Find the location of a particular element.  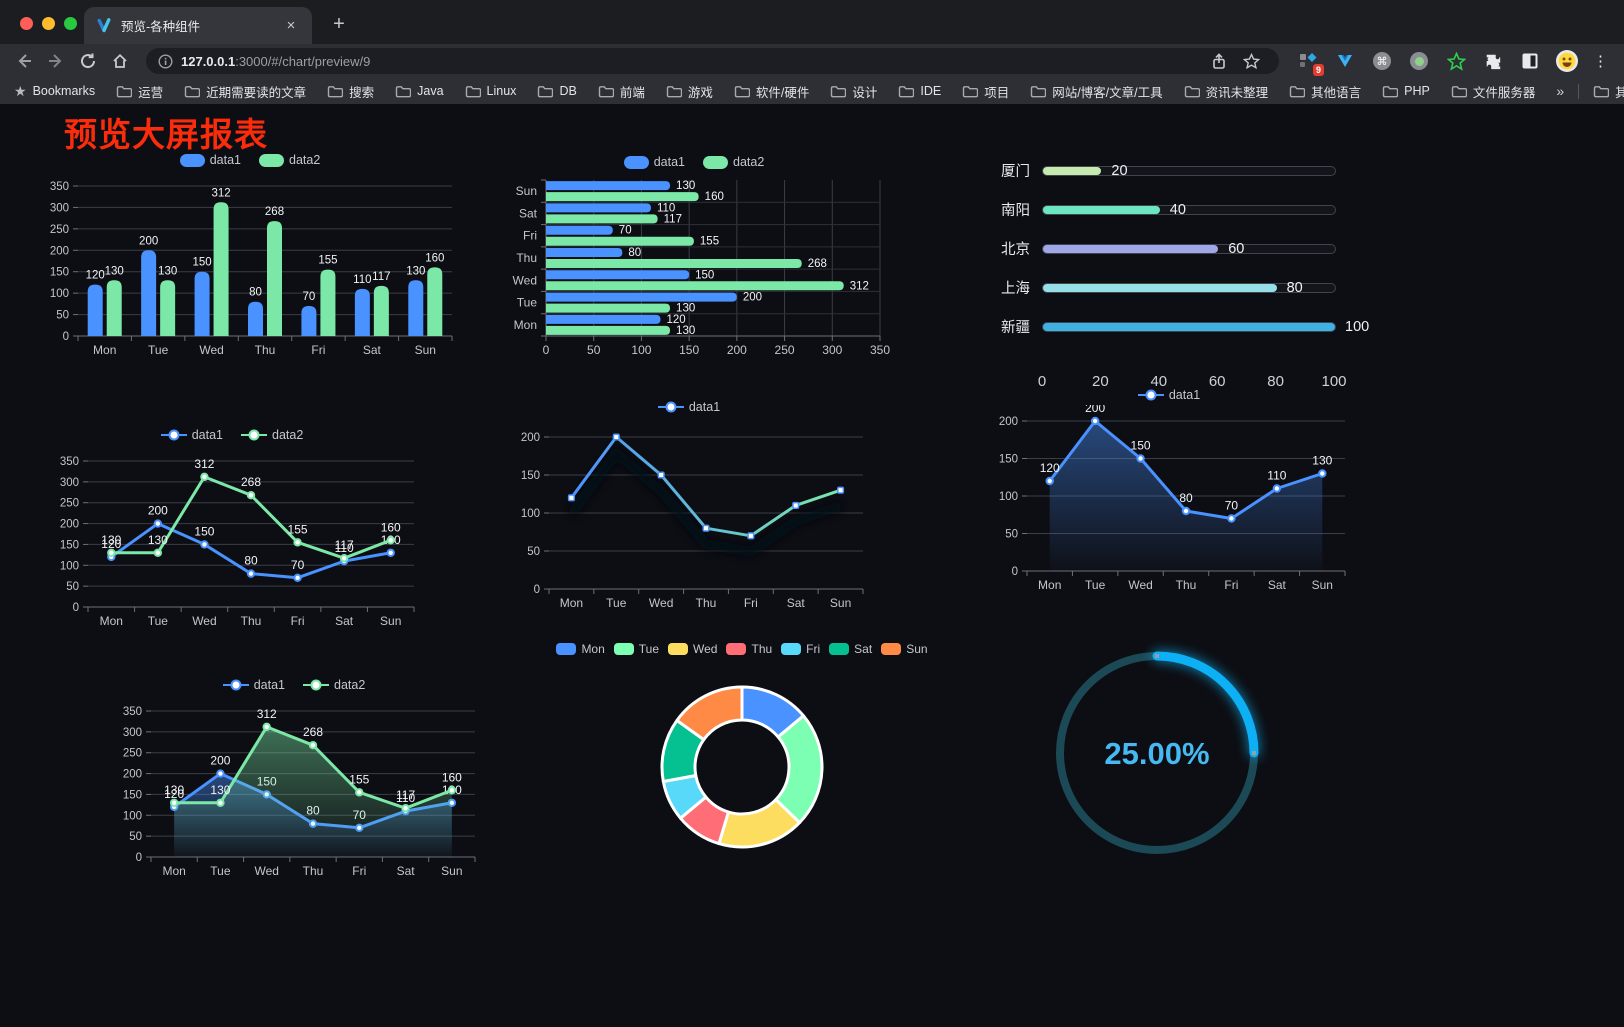

legend-item-Wed: Wed is located at coordinates (692, 649).